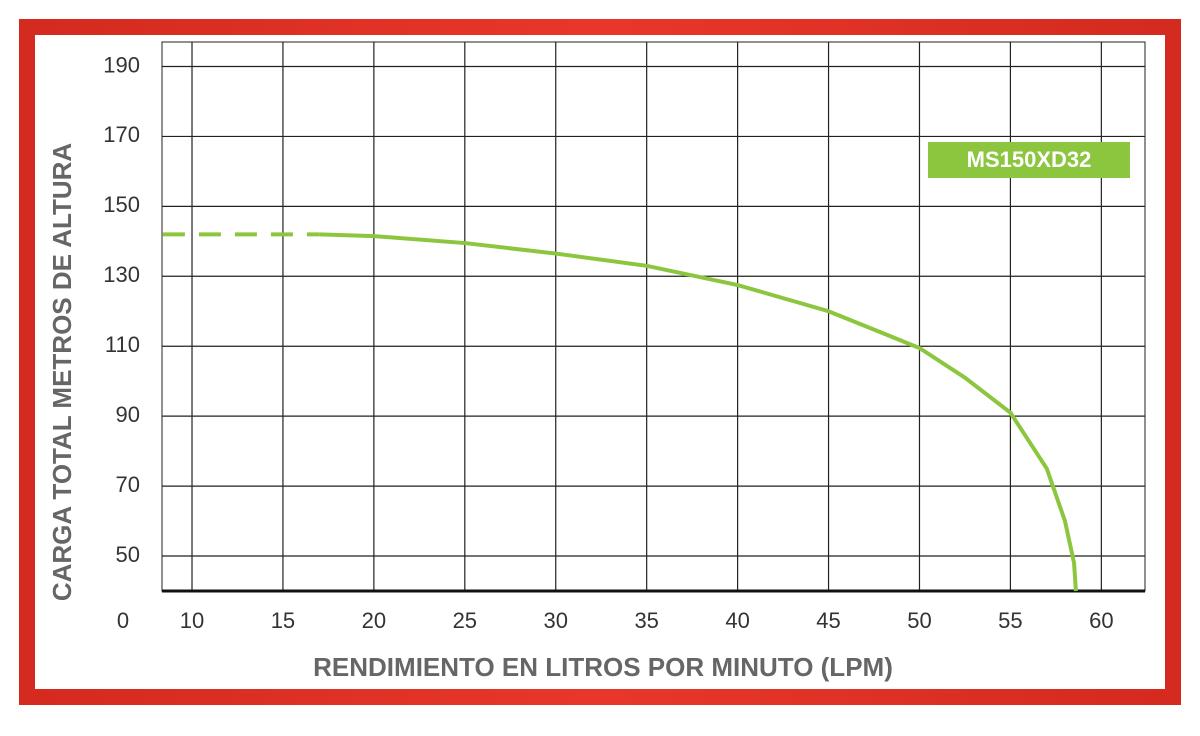 This screenshot has height=736, width=1200. Describe the element at coordinates (1010, 620) in the screenshot. I see `x-tick-label: 55` at that location.